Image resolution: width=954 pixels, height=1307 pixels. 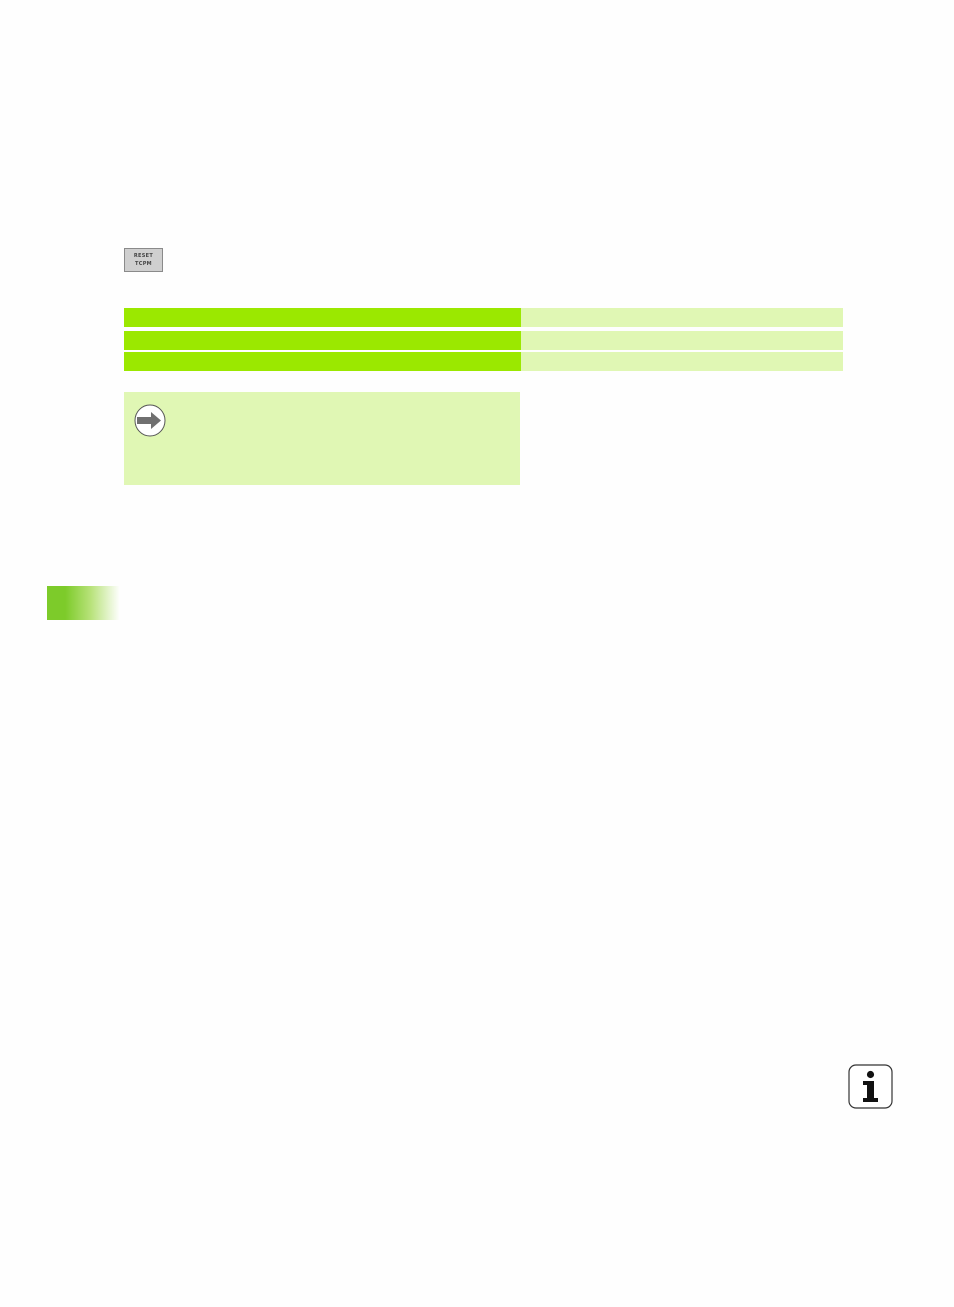 What do you see at coordinates (322, 438) in the screenshot?
I see `note-box` at bounding box center [322, 438].